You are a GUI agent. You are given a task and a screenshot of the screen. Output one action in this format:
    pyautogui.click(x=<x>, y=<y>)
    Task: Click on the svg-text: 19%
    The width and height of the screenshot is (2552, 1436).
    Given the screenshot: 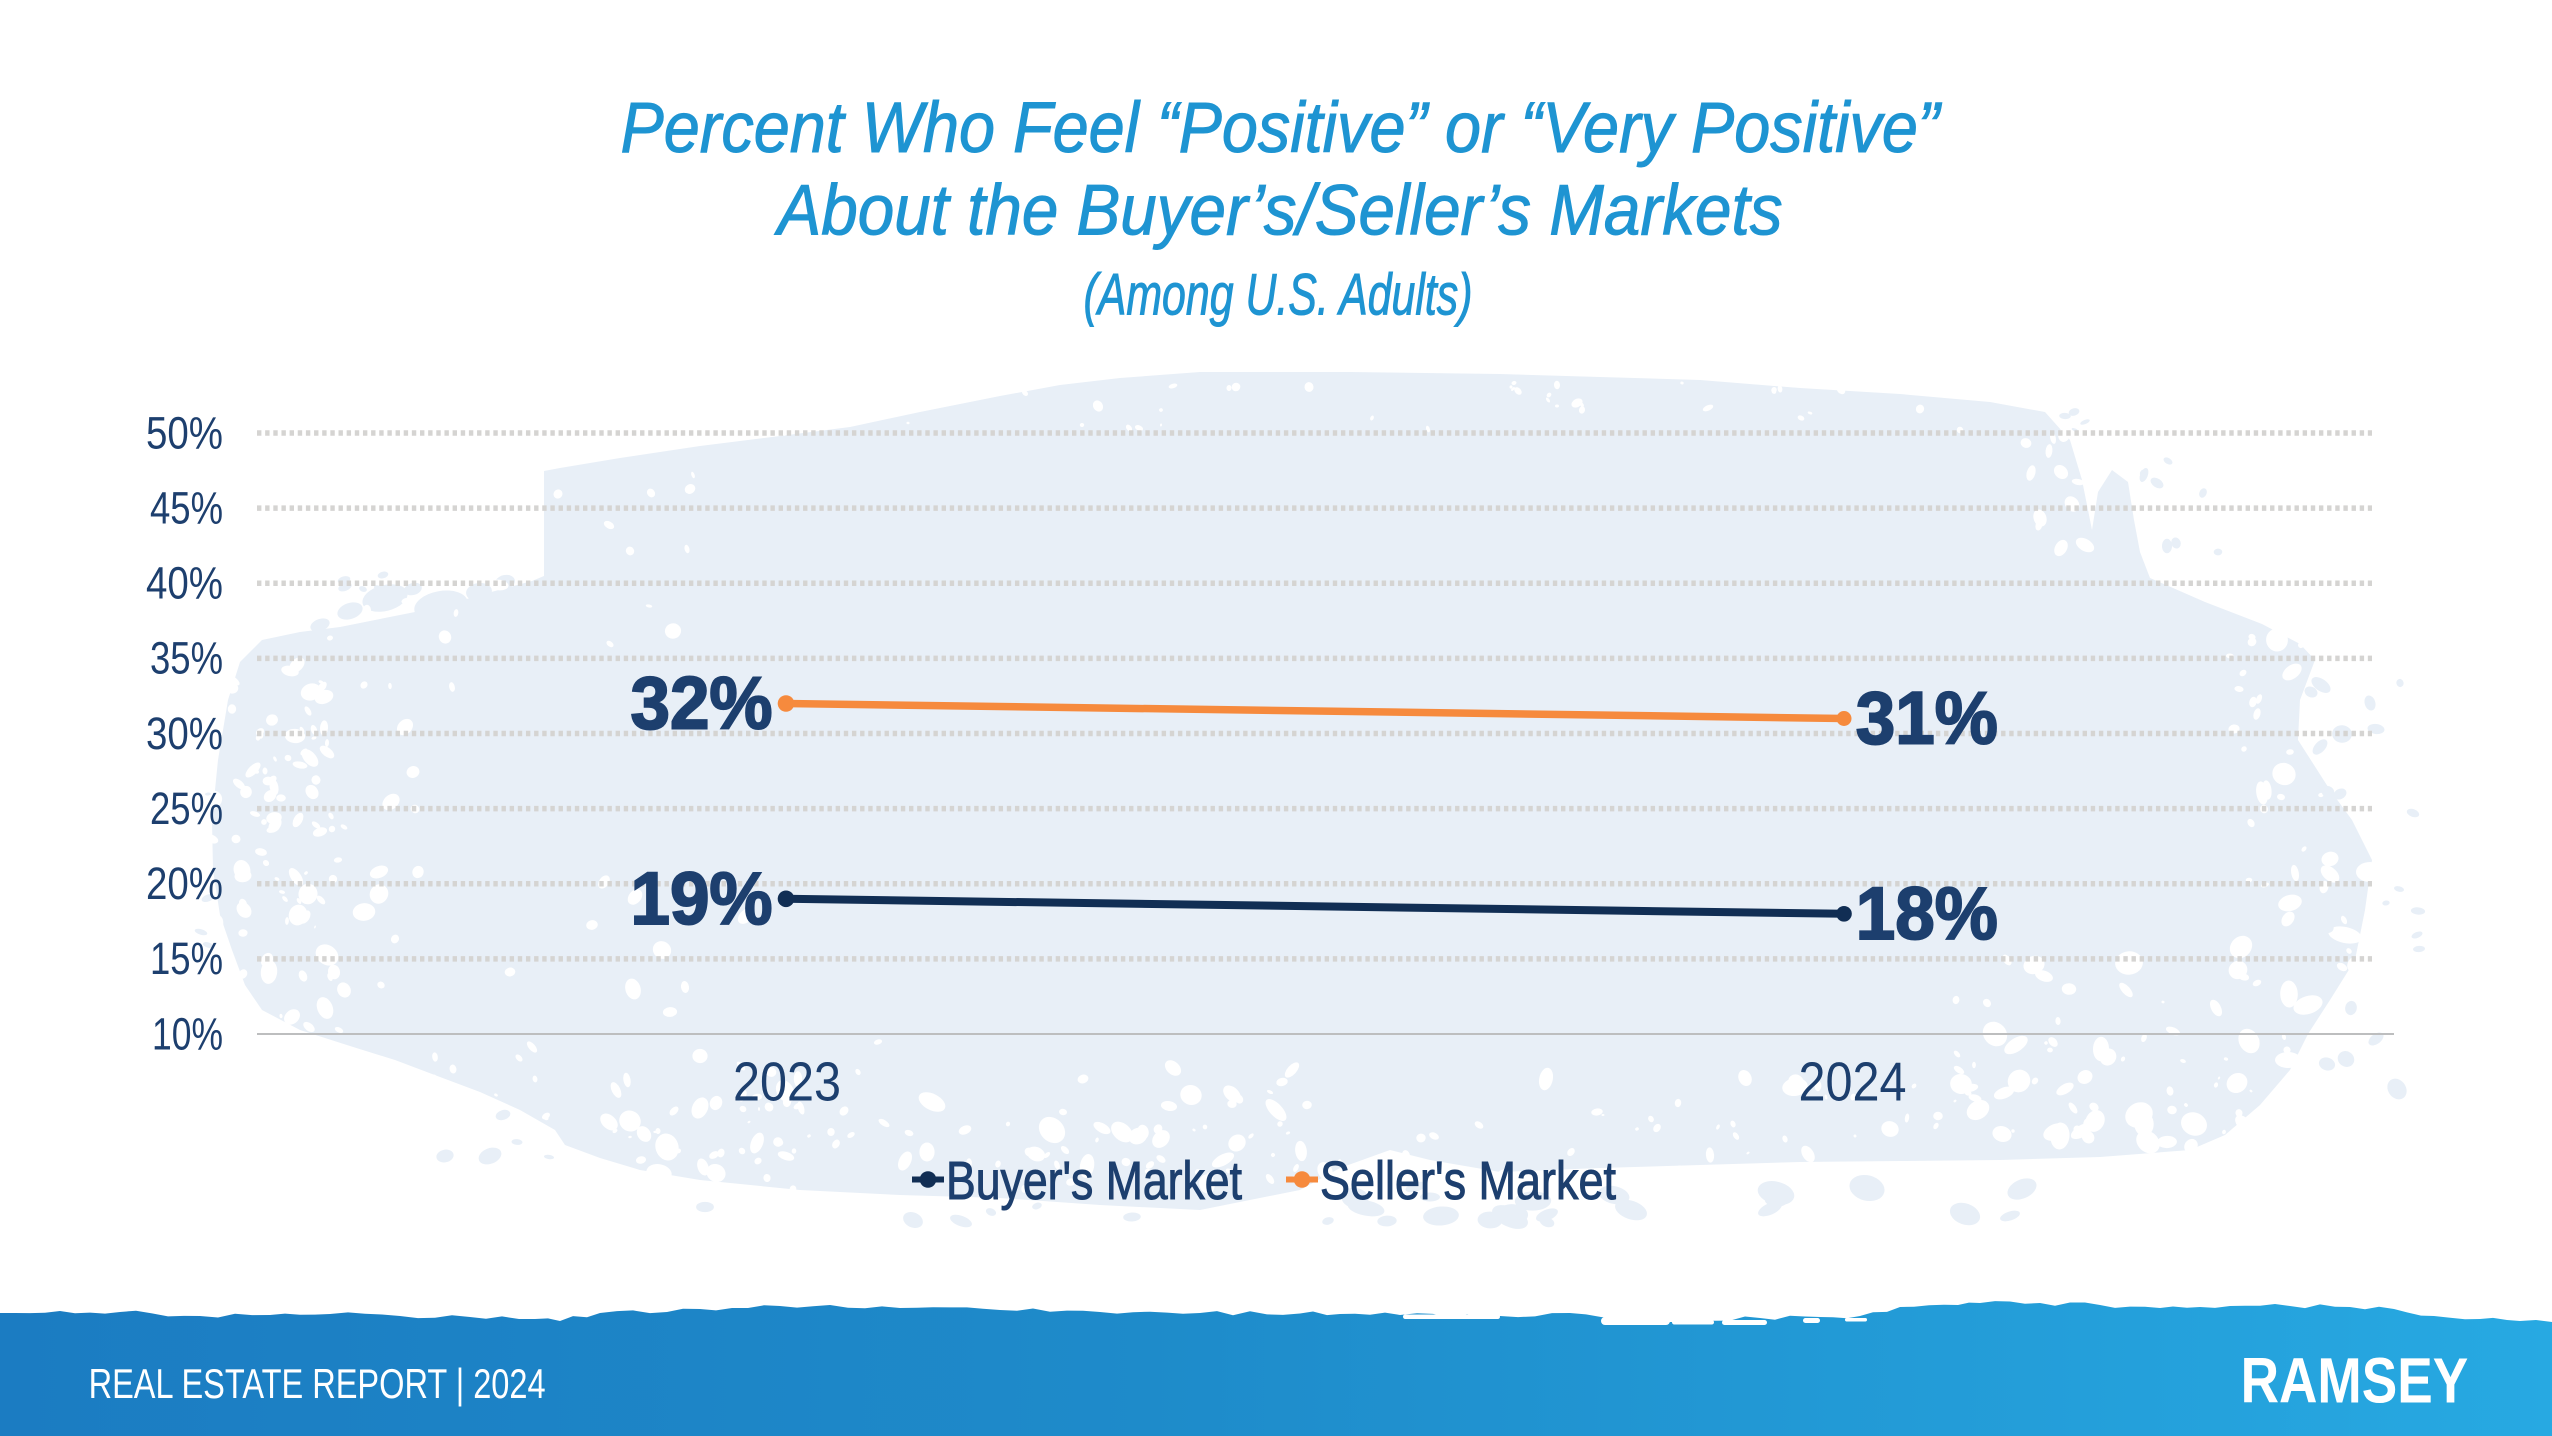 What is the action you would take?
    pyautogui.click(x=702, y=898)
    